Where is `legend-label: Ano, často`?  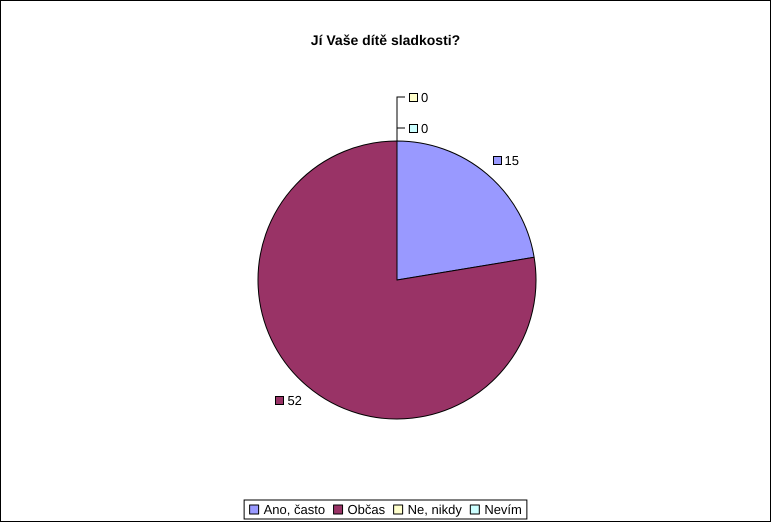
legend-label: Ano, často is located at coordinates (295, 509).